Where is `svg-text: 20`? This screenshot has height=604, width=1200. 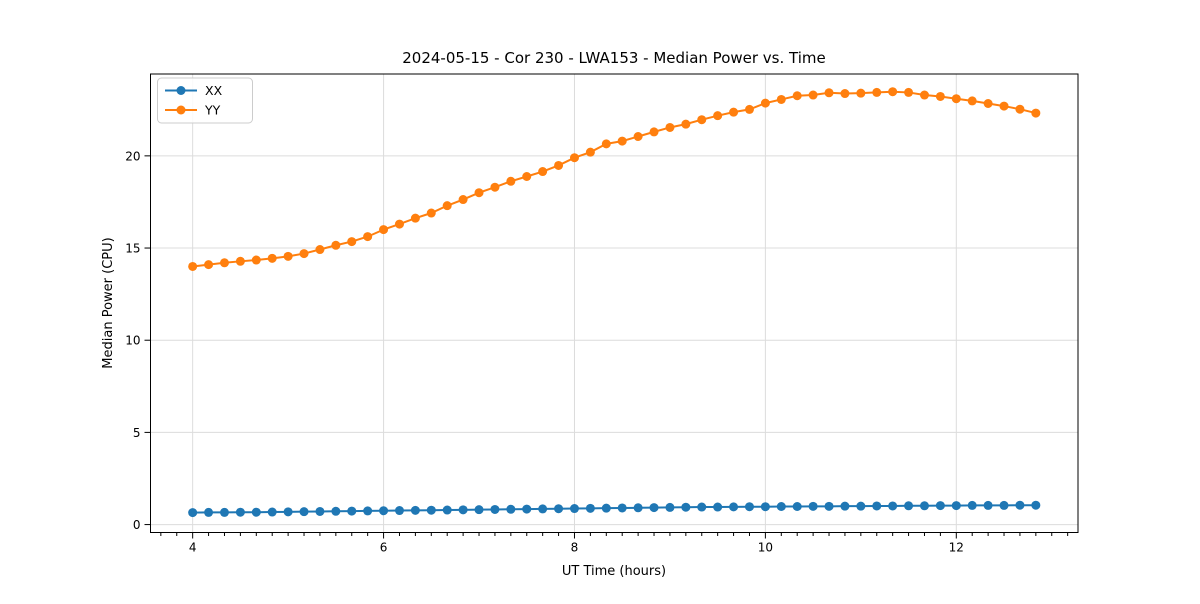 svg-text: 20 is located at coordinates (132, 156).